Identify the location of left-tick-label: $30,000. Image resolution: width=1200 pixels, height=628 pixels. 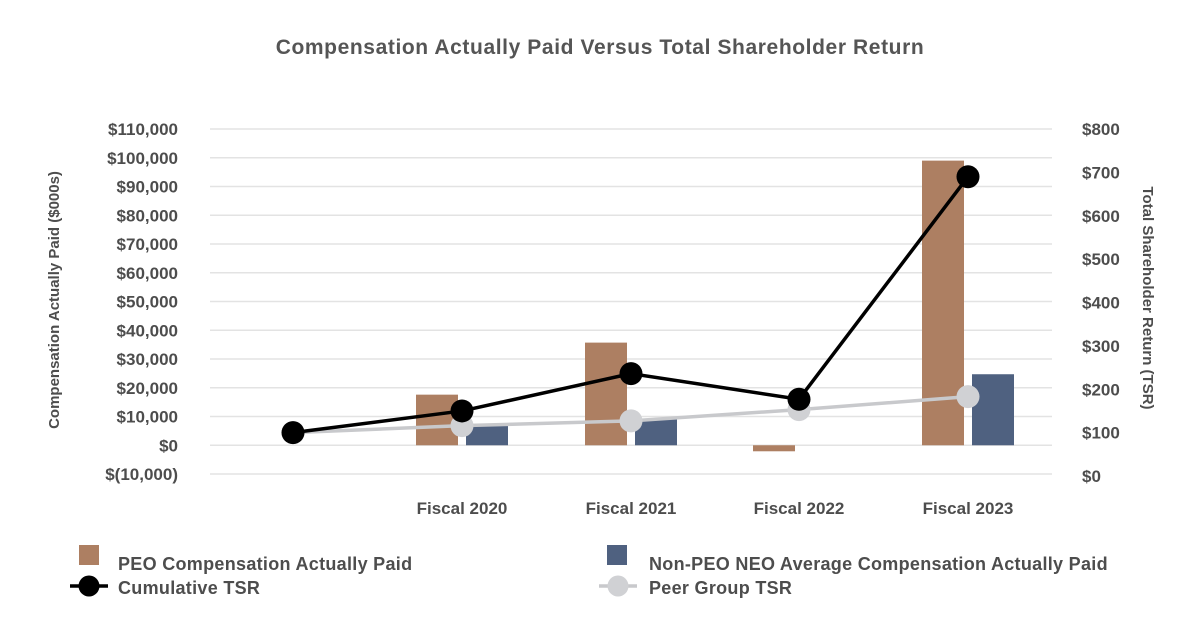
(147, 359).